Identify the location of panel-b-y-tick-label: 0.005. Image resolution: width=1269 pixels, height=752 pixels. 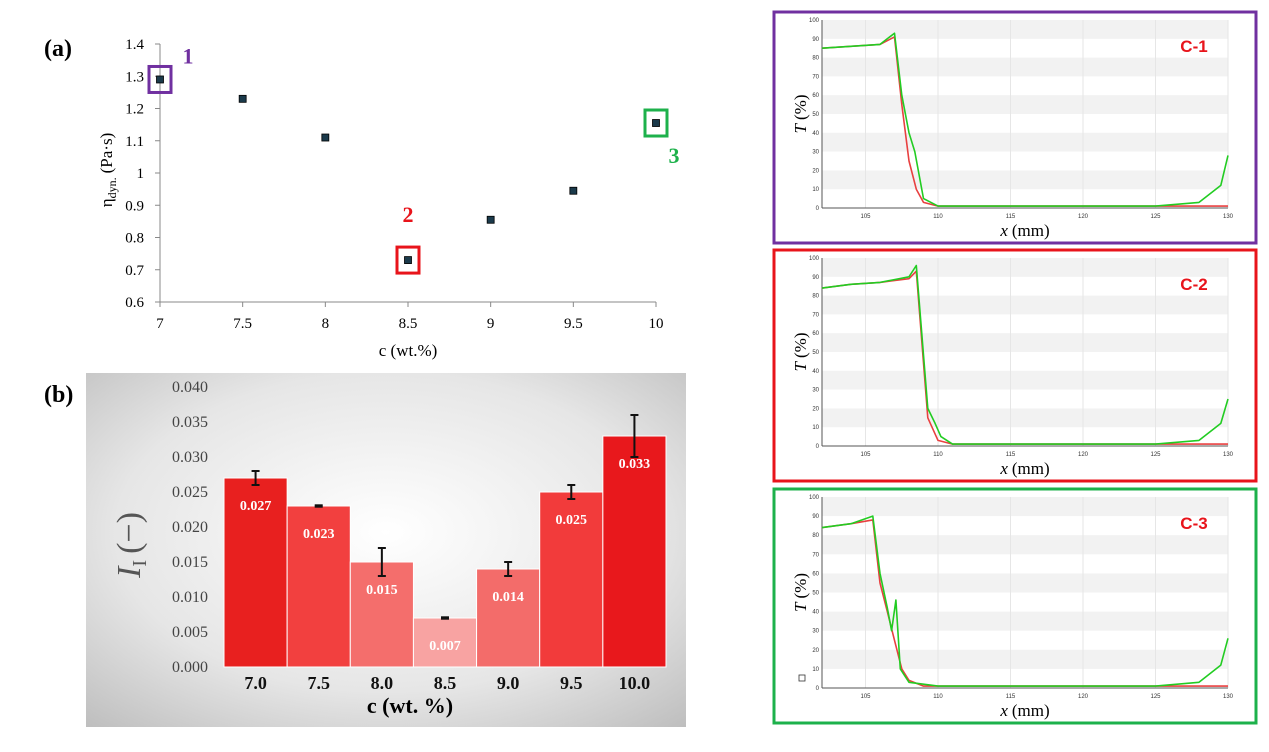
(190, 632).